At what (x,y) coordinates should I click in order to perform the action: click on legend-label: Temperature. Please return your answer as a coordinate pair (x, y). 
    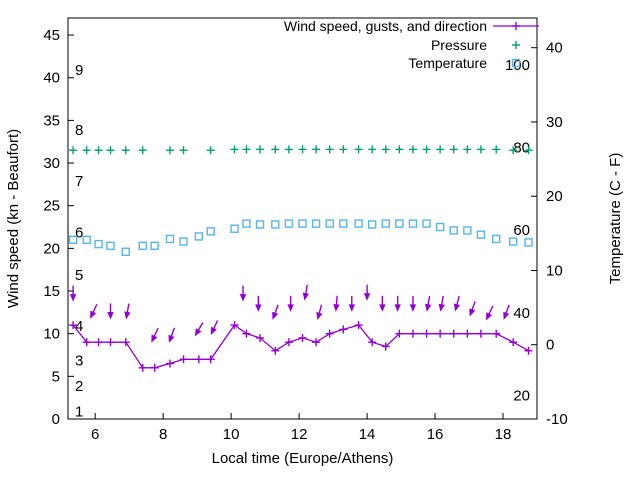
    Looking at the image, I should click on (447, 63).